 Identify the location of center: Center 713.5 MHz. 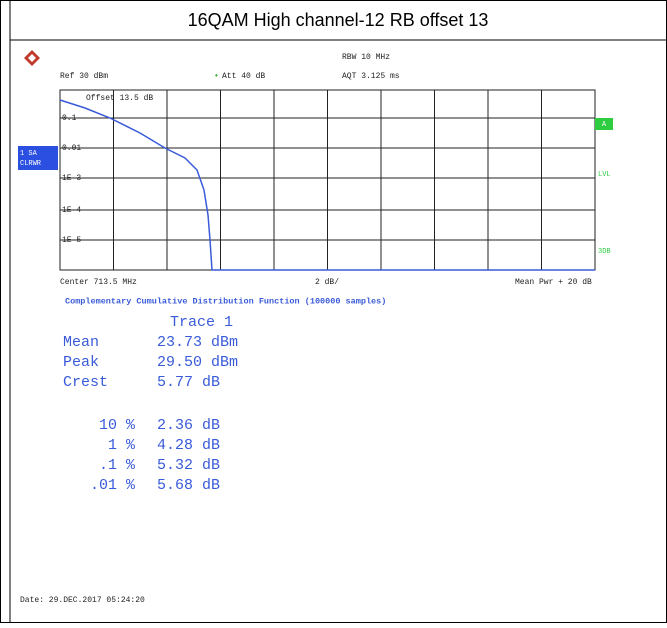
(98, 282).